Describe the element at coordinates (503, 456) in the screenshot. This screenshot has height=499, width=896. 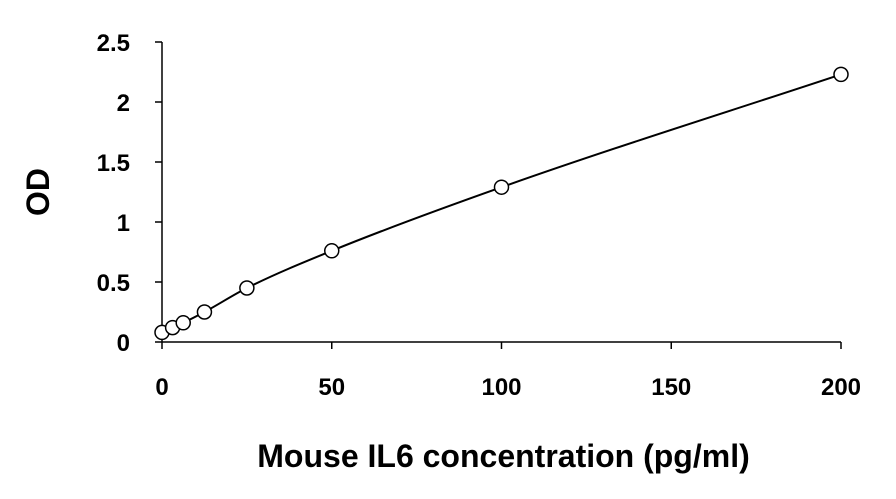
I see `x-axis-title: Mouse IL6 concentration (pg/ml)` at that location.